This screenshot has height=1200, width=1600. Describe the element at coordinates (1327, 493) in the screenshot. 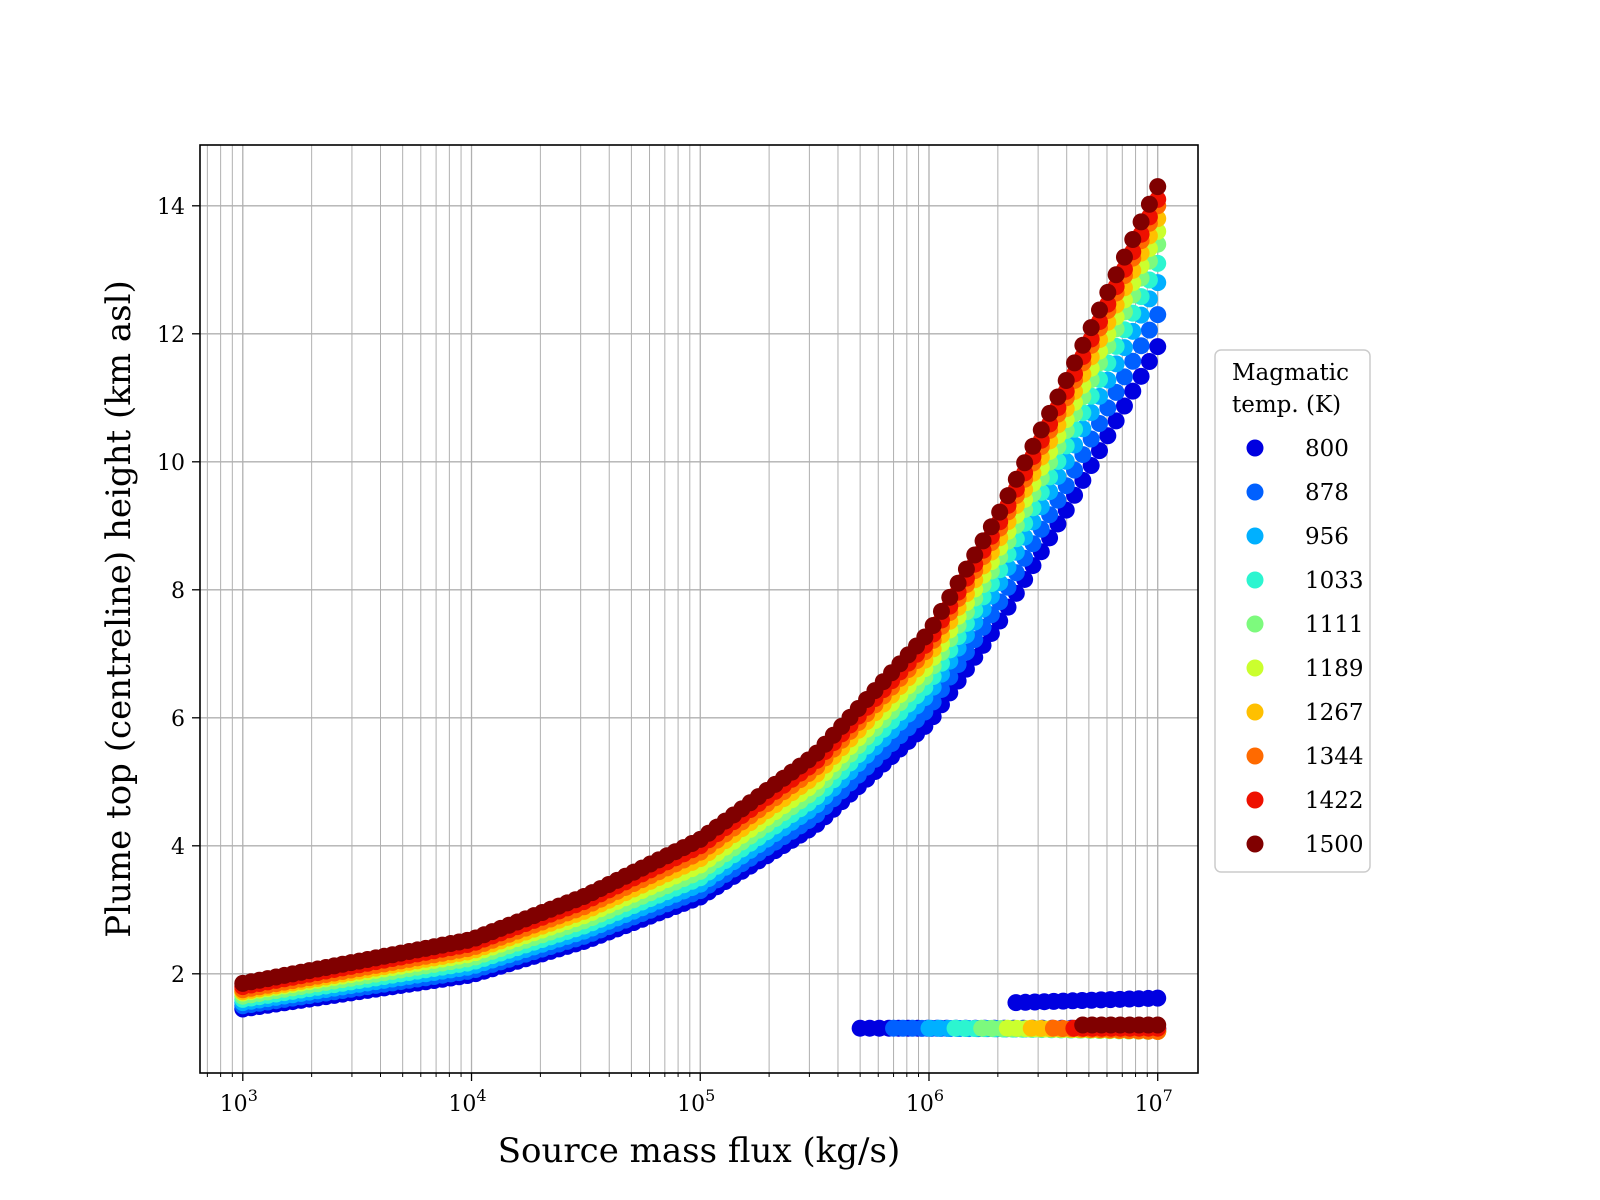

I see `legend-label: 878` at that location.